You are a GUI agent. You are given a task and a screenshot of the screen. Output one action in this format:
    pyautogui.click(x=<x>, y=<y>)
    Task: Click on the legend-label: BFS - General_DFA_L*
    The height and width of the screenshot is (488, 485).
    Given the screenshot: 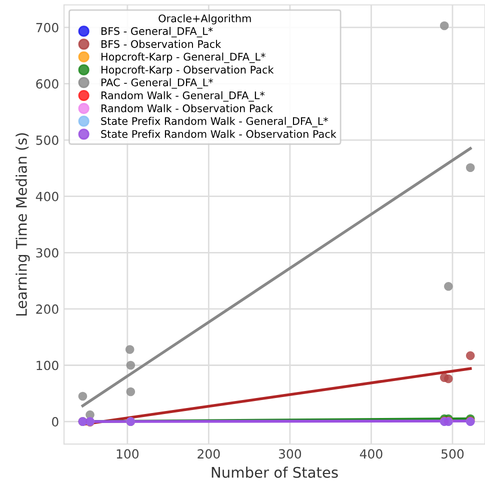 What is the action you would take?
    pyautogui.click(x=157, y=32)
    